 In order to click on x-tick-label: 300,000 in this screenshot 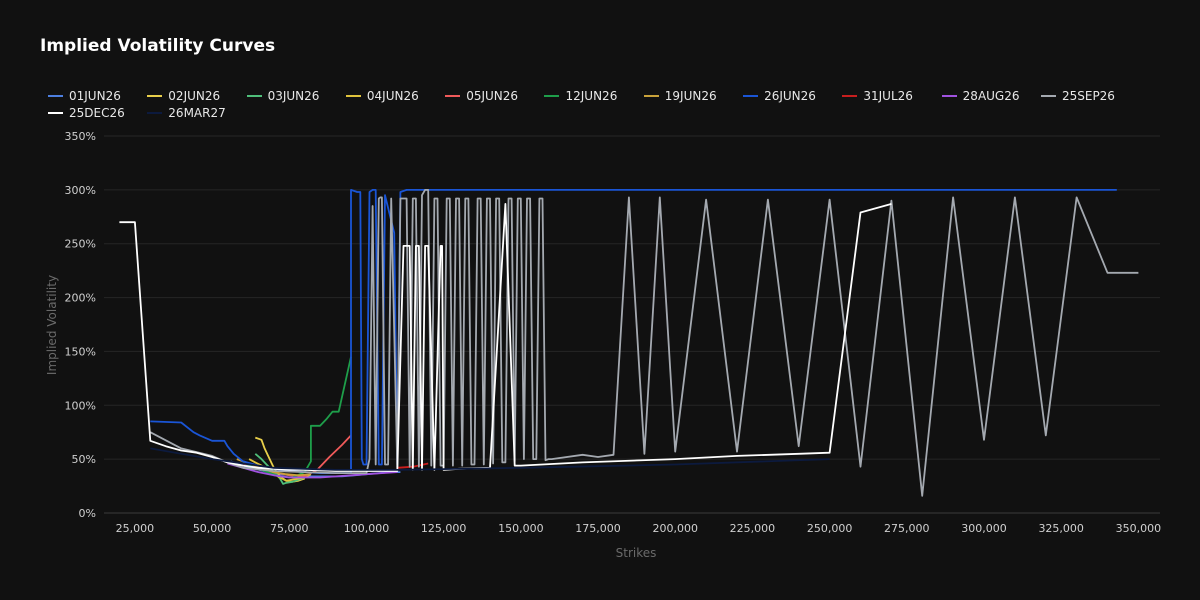, I will do `click(984, 528)`.